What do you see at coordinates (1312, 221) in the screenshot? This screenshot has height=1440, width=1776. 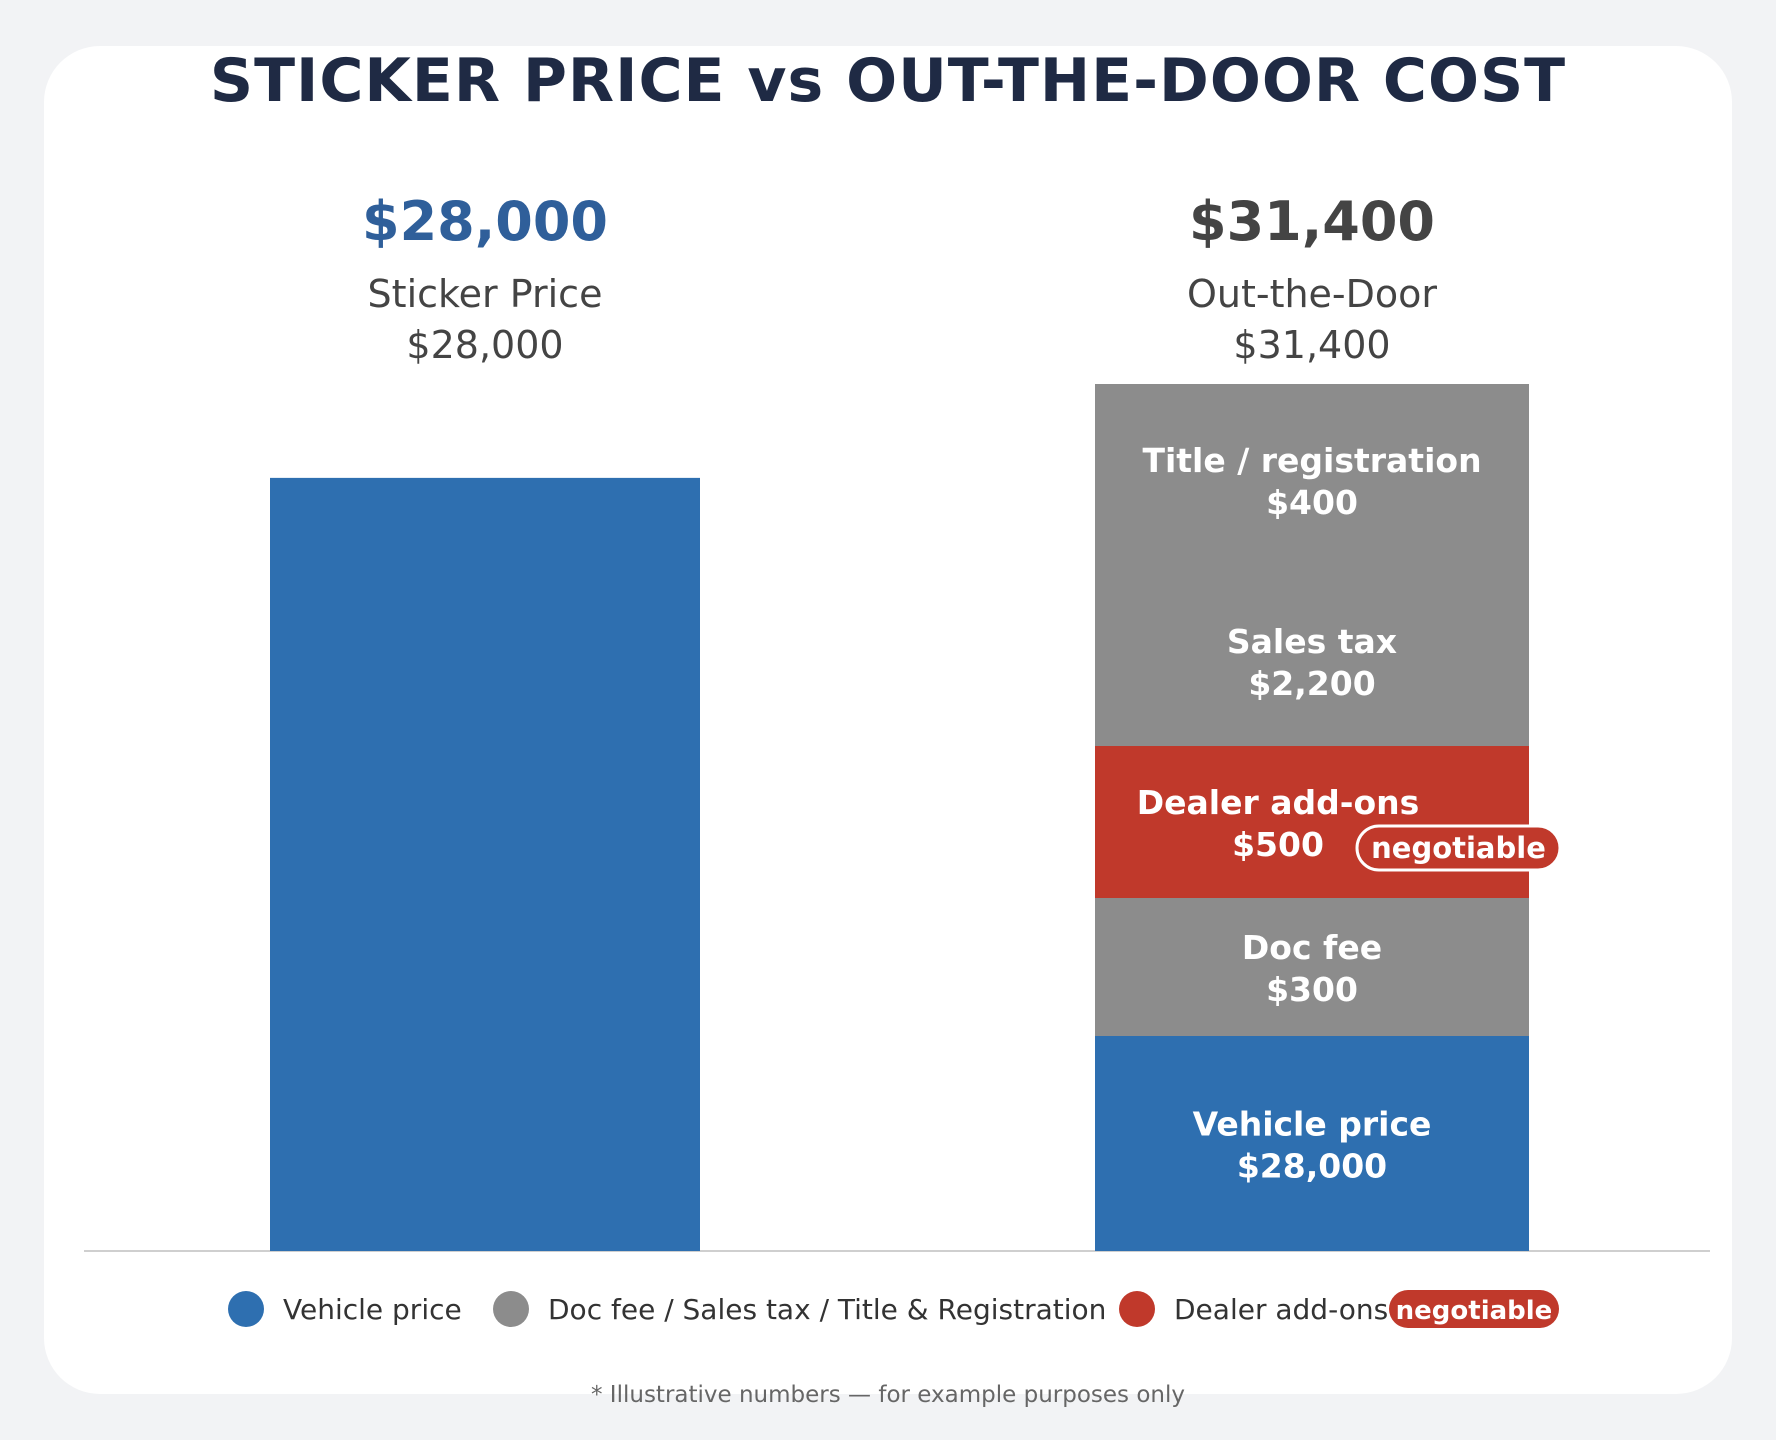 I see `bar-total-label: $31,400` at bounding box center [1312, 221].